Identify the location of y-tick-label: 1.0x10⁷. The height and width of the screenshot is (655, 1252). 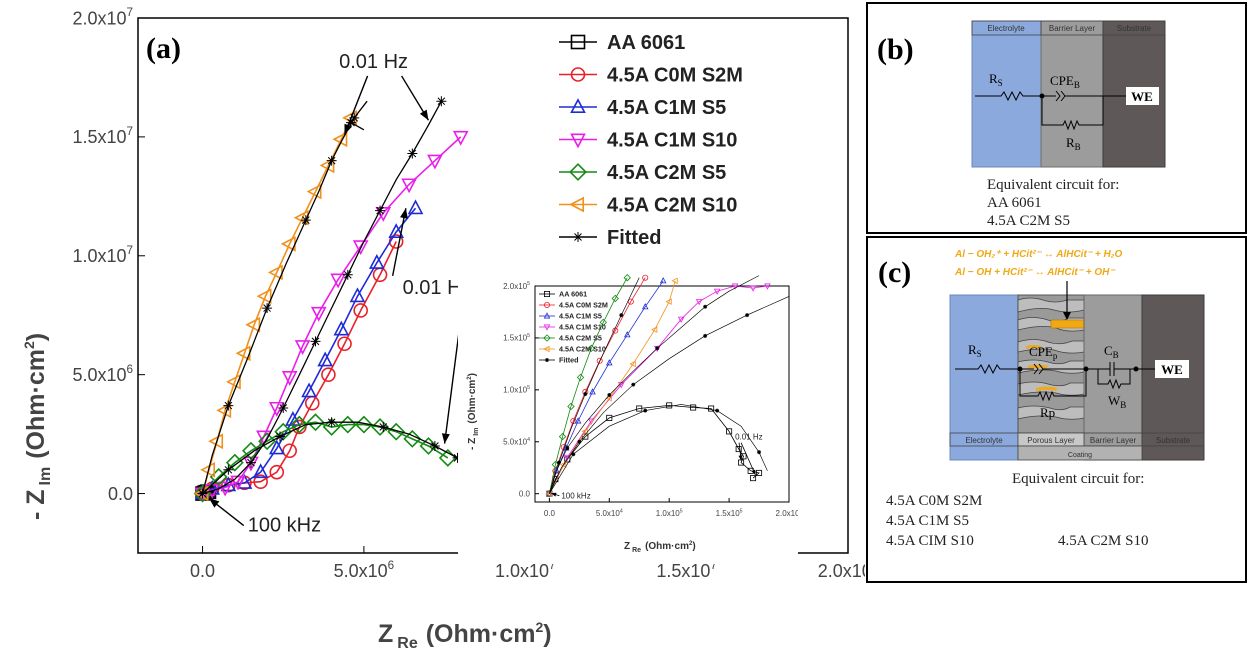
(102, 255).